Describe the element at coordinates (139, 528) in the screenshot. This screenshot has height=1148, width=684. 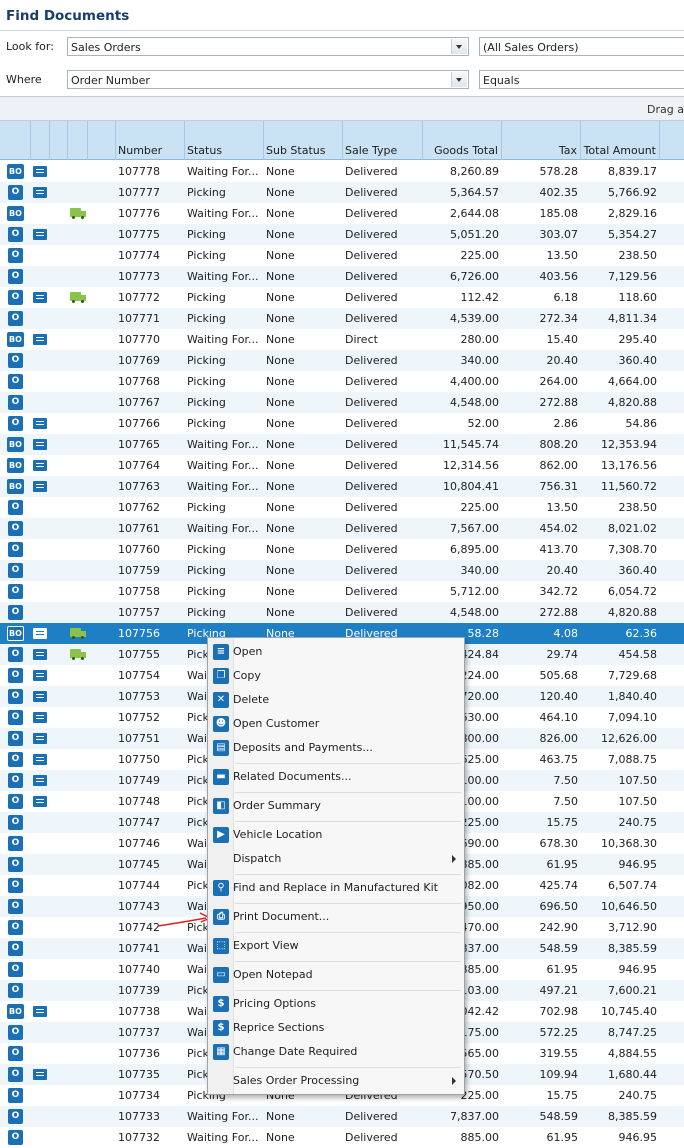
I see `cell-number: 107761` at that location.